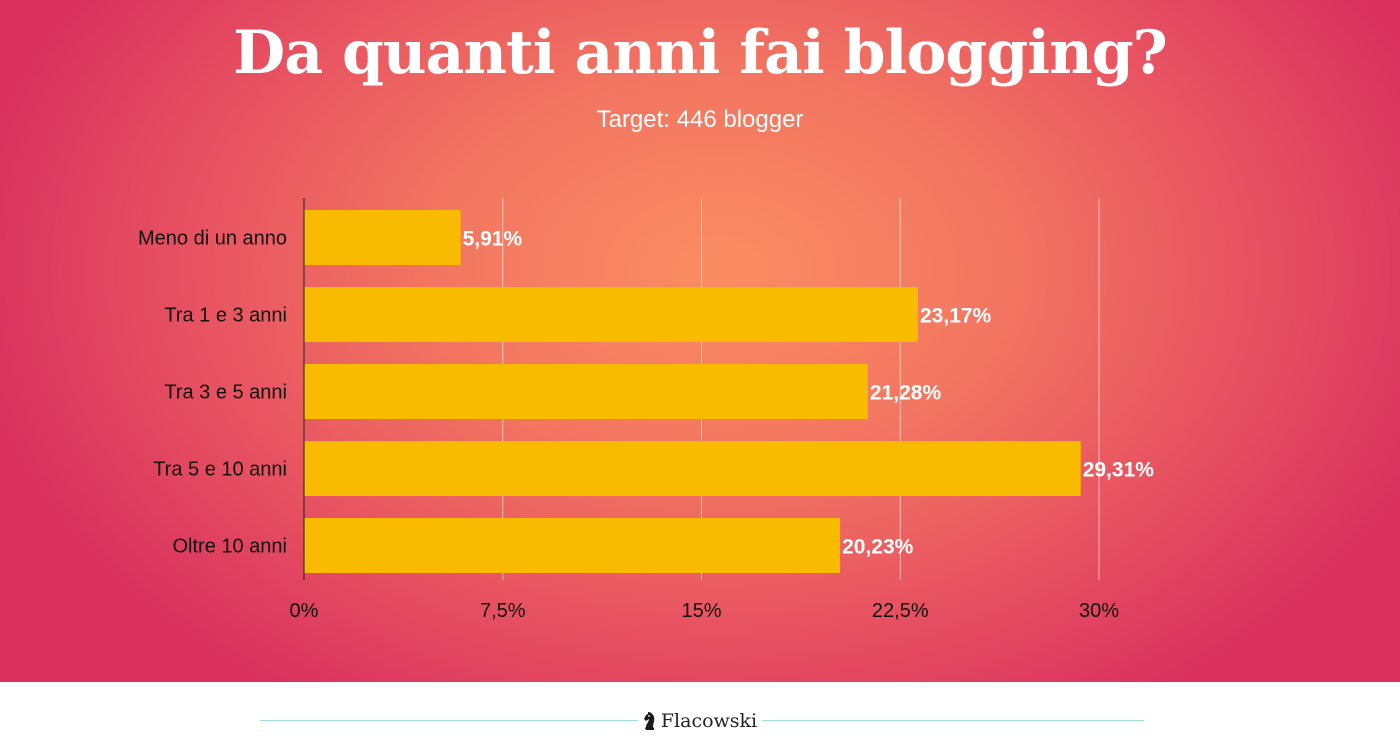 The image size is (1400, 742). Describe the element at coordinates (493, 239) in the screenshot. I see `data-label: 5,91%` at that location.